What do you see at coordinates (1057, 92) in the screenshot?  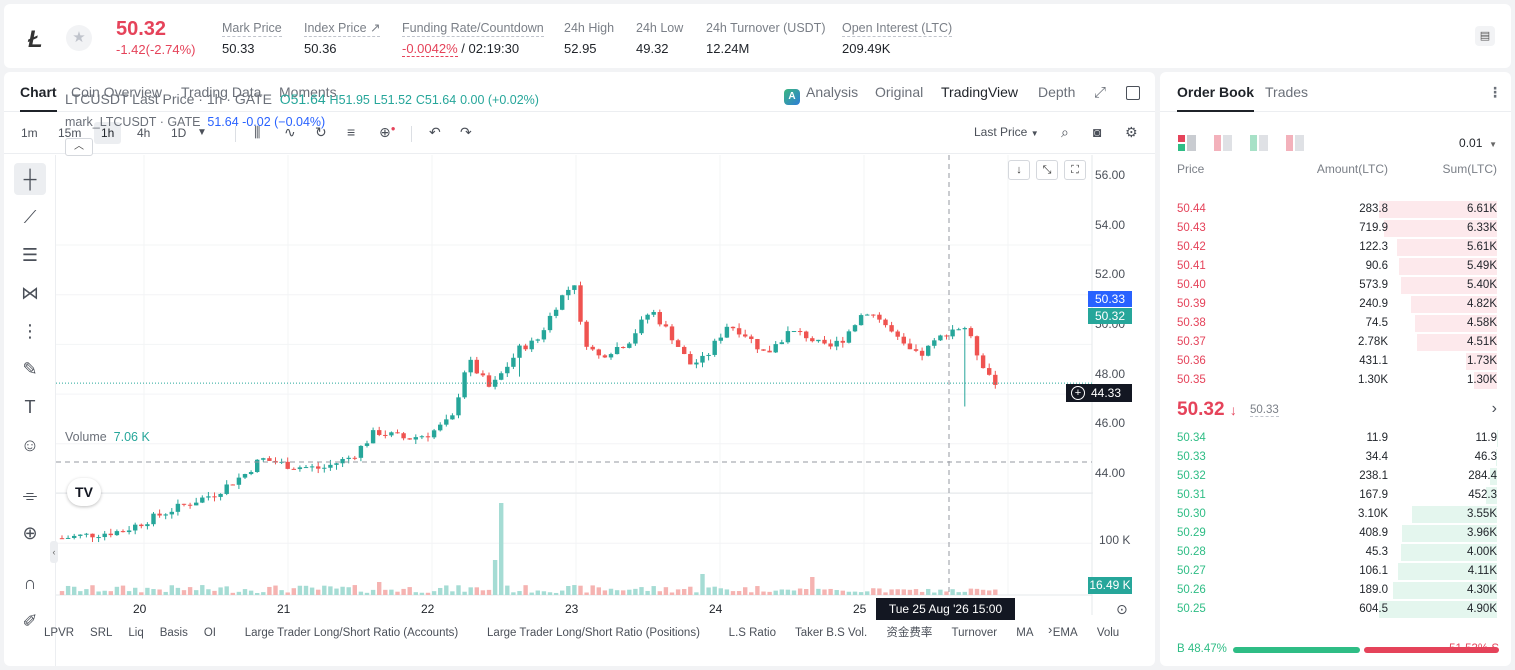 I see `mode-depth: Depth` at bounding box center [1057, 92].